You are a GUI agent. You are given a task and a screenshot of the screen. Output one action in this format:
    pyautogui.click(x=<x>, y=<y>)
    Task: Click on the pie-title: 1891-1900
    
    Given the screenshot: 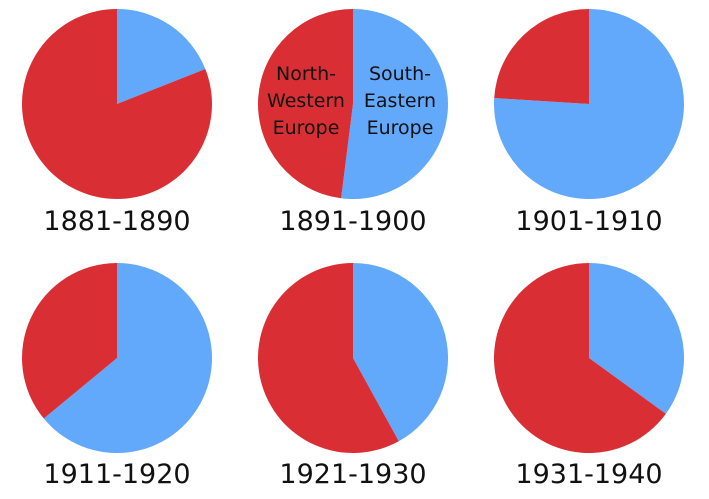 What is the action you would take?
    pyautogui.click(x=352, y=221)
    